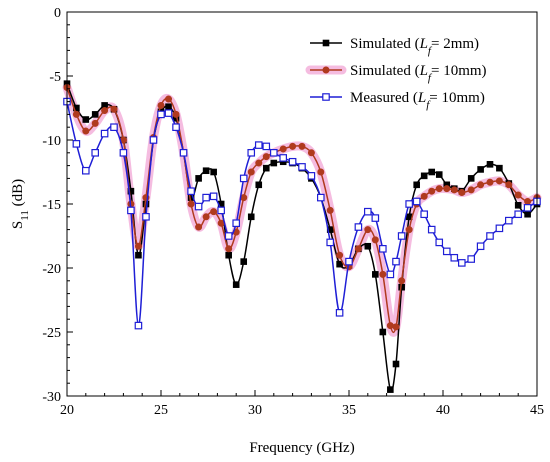 Image resolution: width=550 pixels, height=462 pixels. Describe the element at coordinates (537, 410) in the screenshot. I see `x-tick-label-5: 45` at that location.